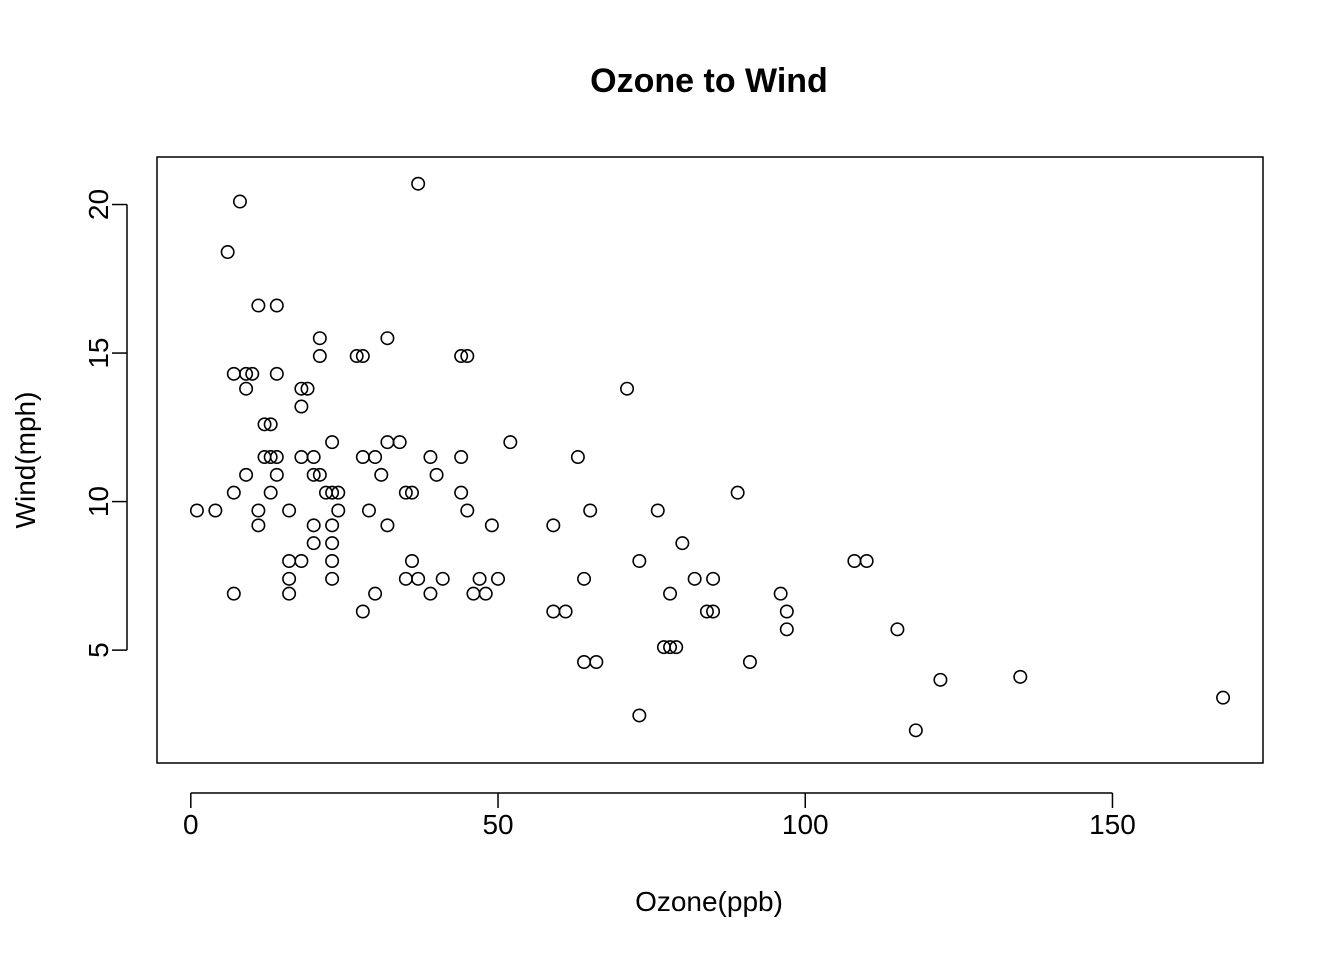  What do you see at coordinates (98, 204) in the screenshot?
I see `y-tick-label: 20` at bounding box center [98, 204].